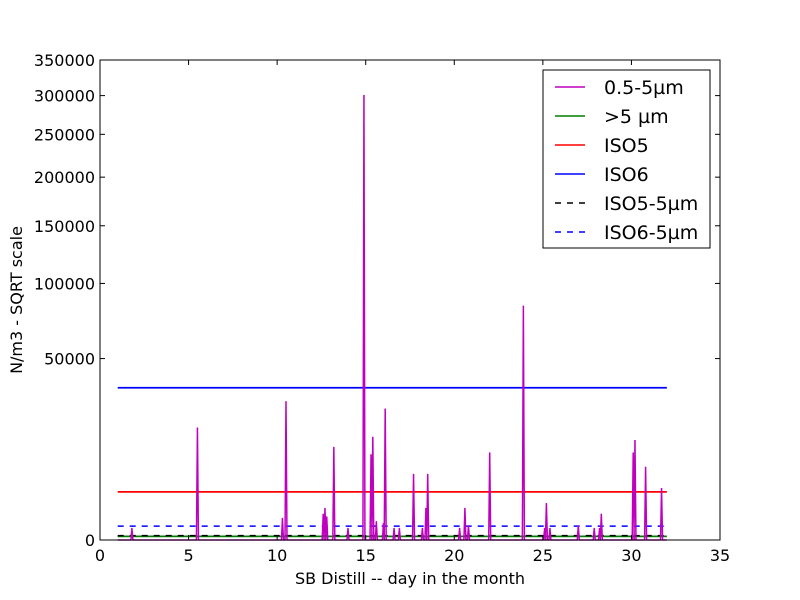  I want to click on legend-label: 0.5-5µm, so click(644, 88).